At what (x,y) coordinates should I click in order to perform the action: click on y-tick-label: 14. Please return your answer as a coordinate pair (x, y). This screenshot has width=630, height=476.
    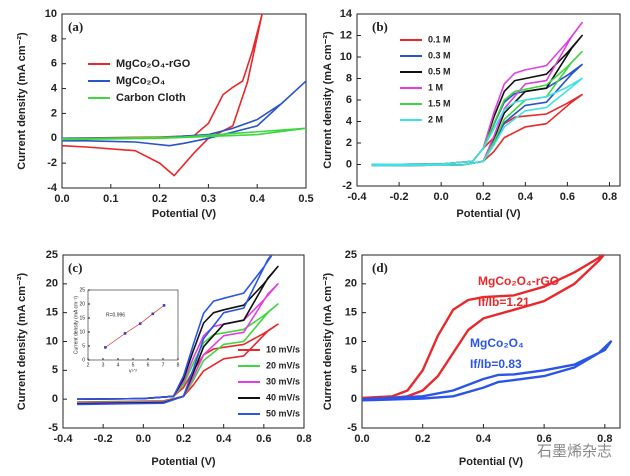
    Looking at the image, I should click on (346, 14).